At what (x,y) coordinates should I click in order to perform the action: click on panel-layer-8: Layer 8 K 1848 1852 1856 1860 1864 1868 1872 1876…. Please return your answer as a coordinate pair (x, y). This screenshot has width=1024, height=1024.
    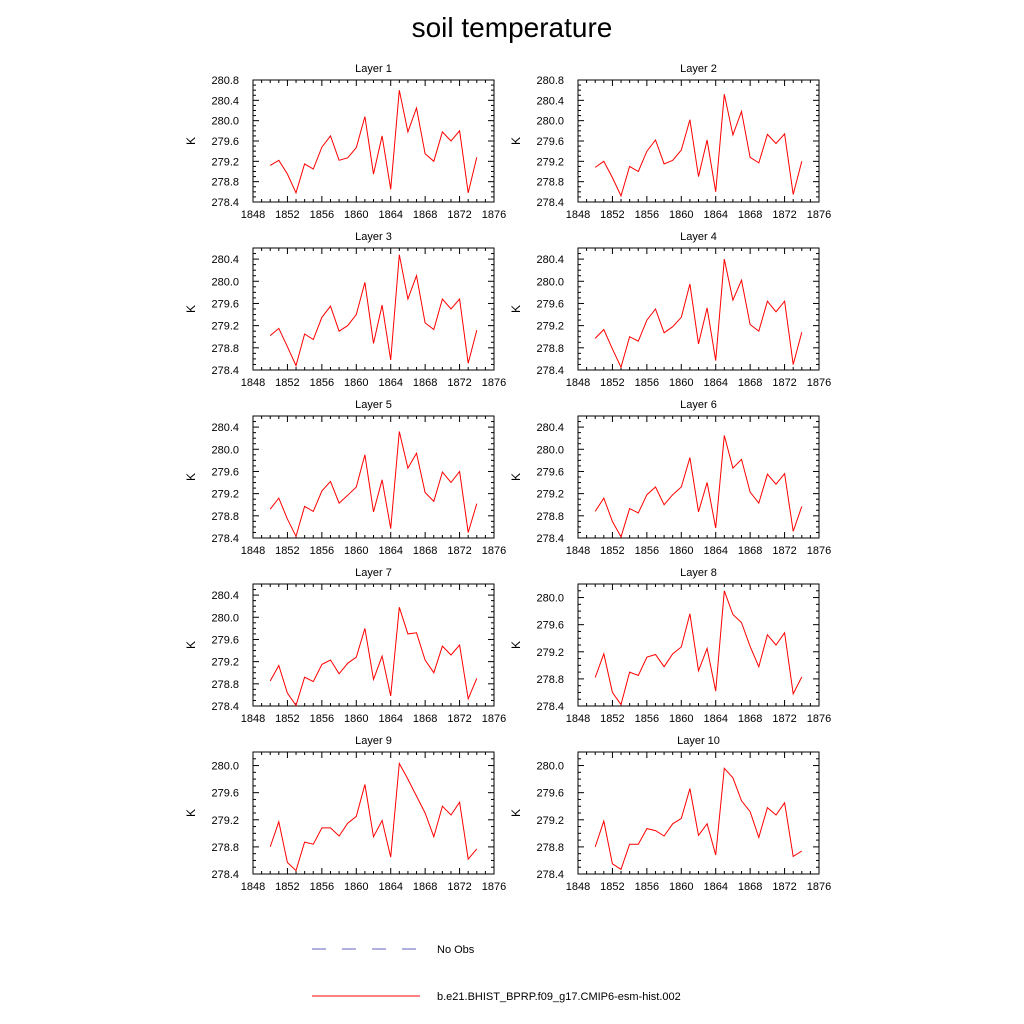
    Looking at the image, I should click on (670, 646).